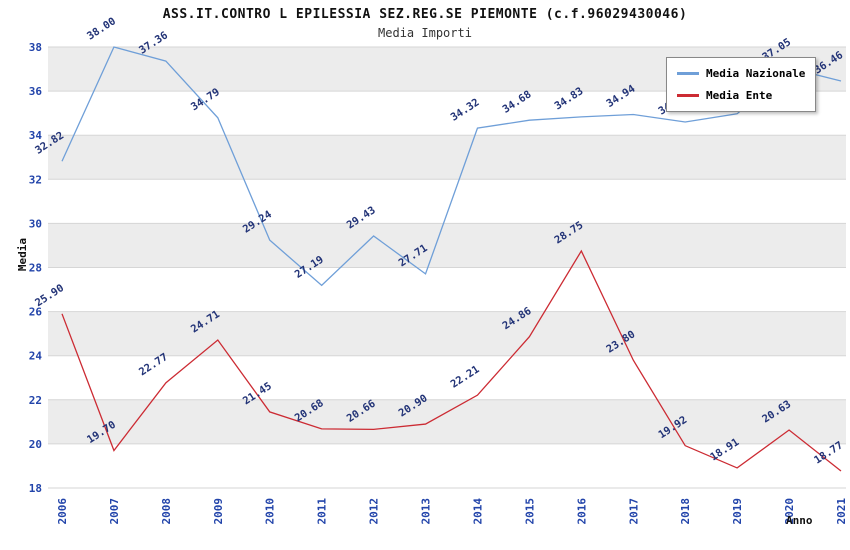 The height and width of the screenshot is (550, 850). What do you see at coordinates (35, 268) in the screenshot?
I see `y-tick-label: 28` at bounding box center [35, 268].